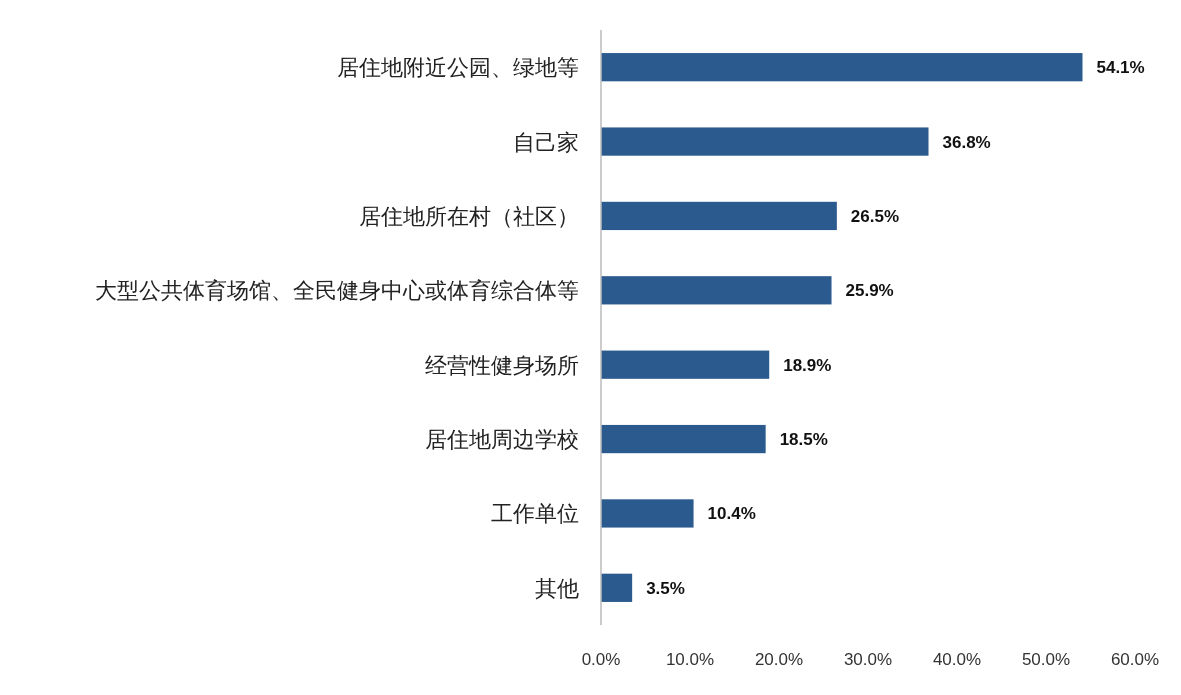 This screenshot has height=695, width=1181. I want to click on y-tick-label: 工作单位, so click(535, 514).